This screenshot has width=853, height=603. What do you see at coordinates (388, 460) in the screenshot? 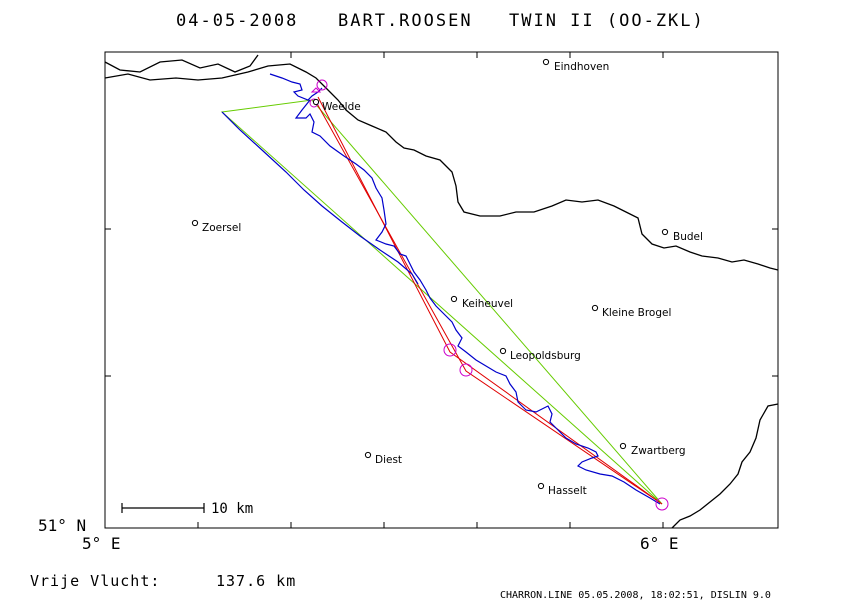
I see `svg-text: Diest` at bounding box center [388, 460].